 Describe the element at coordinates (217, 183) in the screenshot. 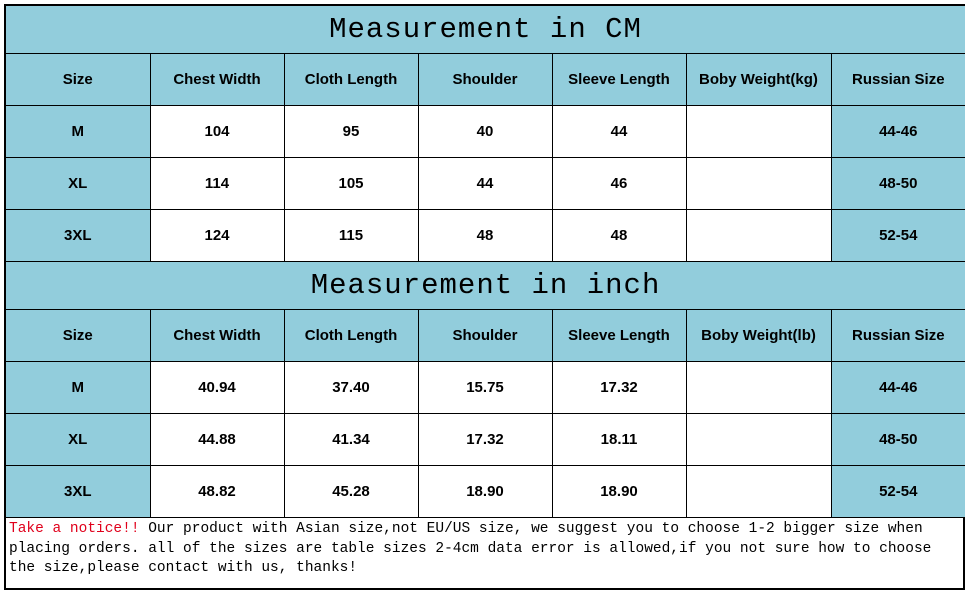

I see `cell-chest-width: 114` at that location.